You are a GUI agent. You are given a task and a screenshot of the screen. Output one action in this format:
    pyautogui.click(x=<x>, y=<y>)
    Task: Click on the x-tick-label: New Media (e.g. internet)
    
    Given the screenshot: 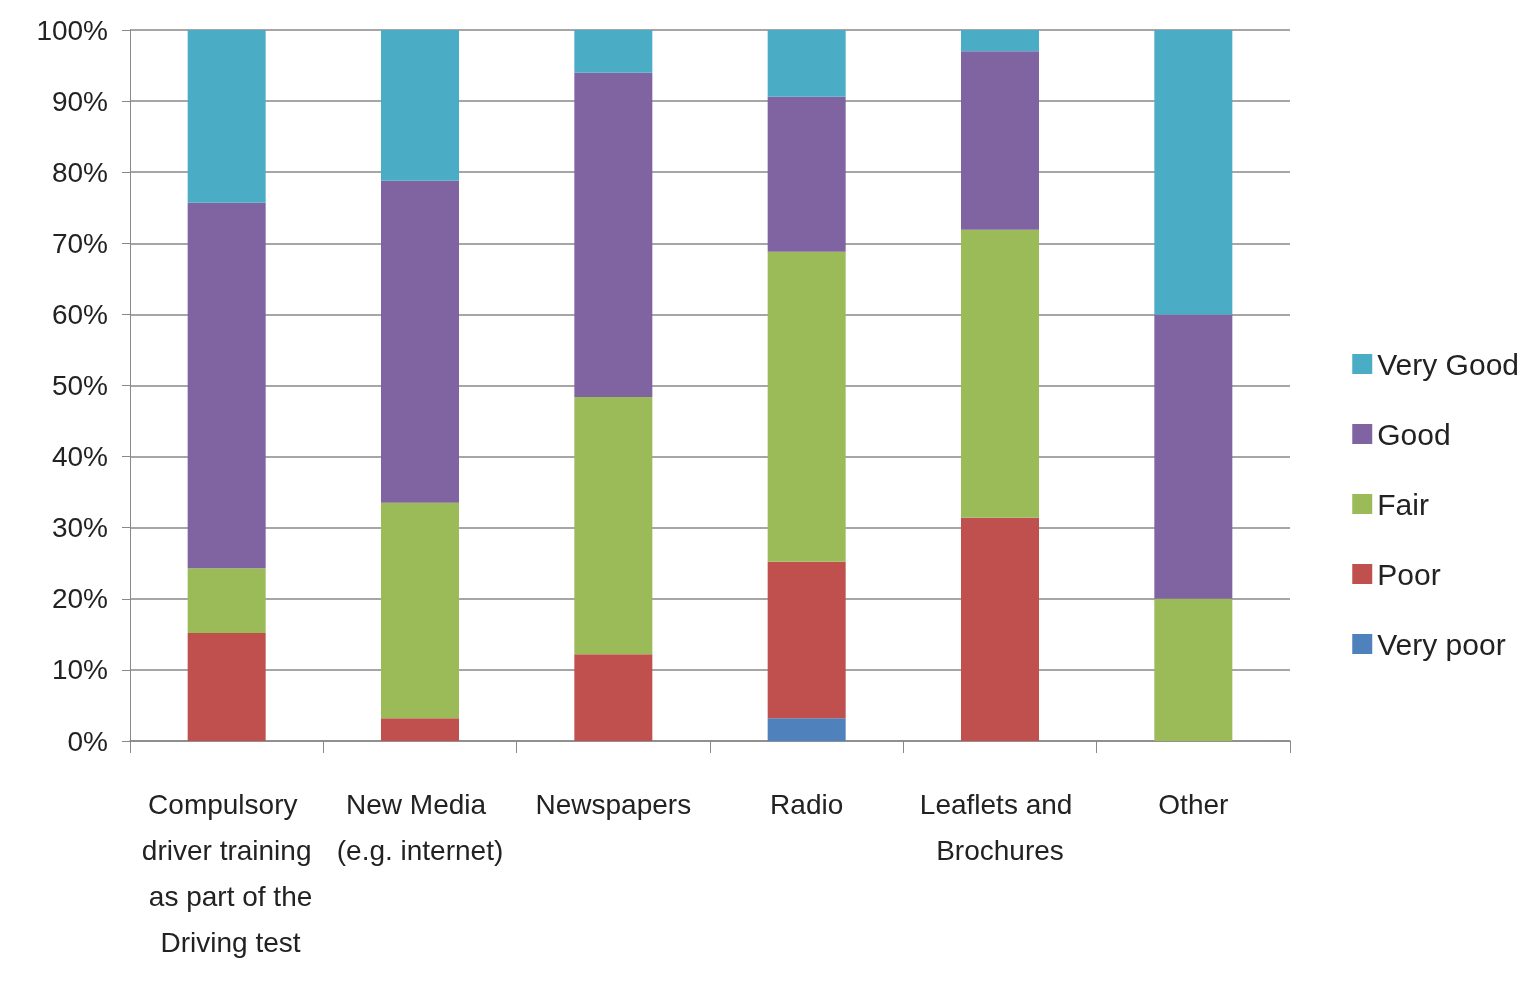 What is the action you would take?
    pyautogui.click(x=420, y=827)
    